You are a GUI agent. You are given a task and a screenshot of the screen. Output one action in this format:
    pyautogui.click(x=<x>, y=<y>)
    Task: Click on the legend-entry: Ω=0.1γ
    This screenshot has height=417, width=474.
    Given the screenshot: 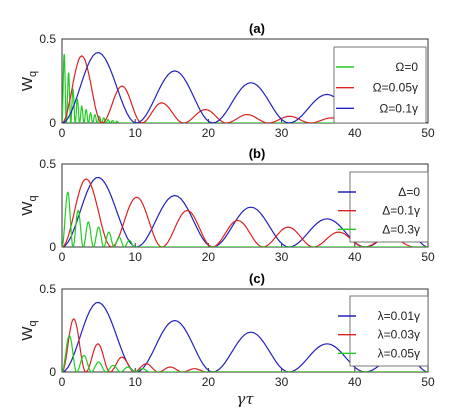 What is the action you would take?
    pyautogui.click(x=398, y=108)
    